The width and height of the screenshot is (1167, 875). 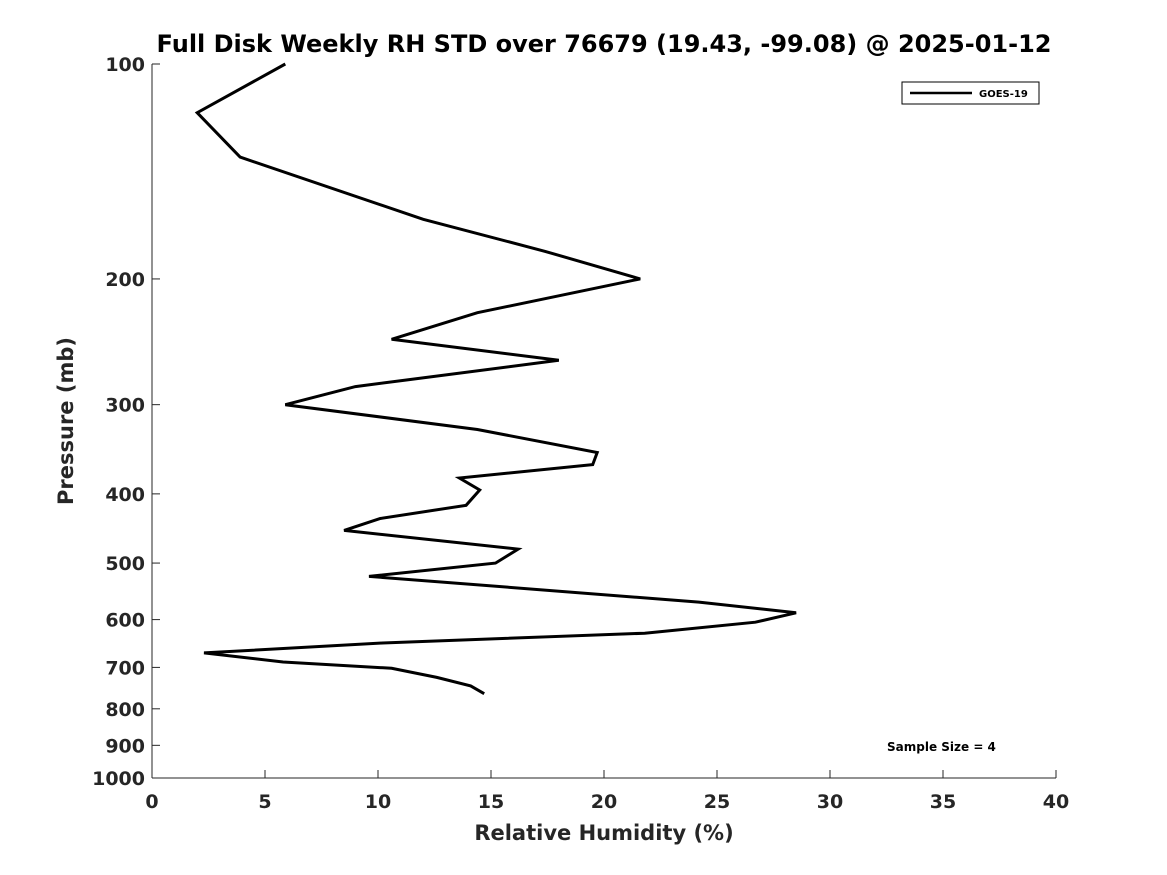 I want to click on x-tick-label: 0, so click(x=151, y=802).